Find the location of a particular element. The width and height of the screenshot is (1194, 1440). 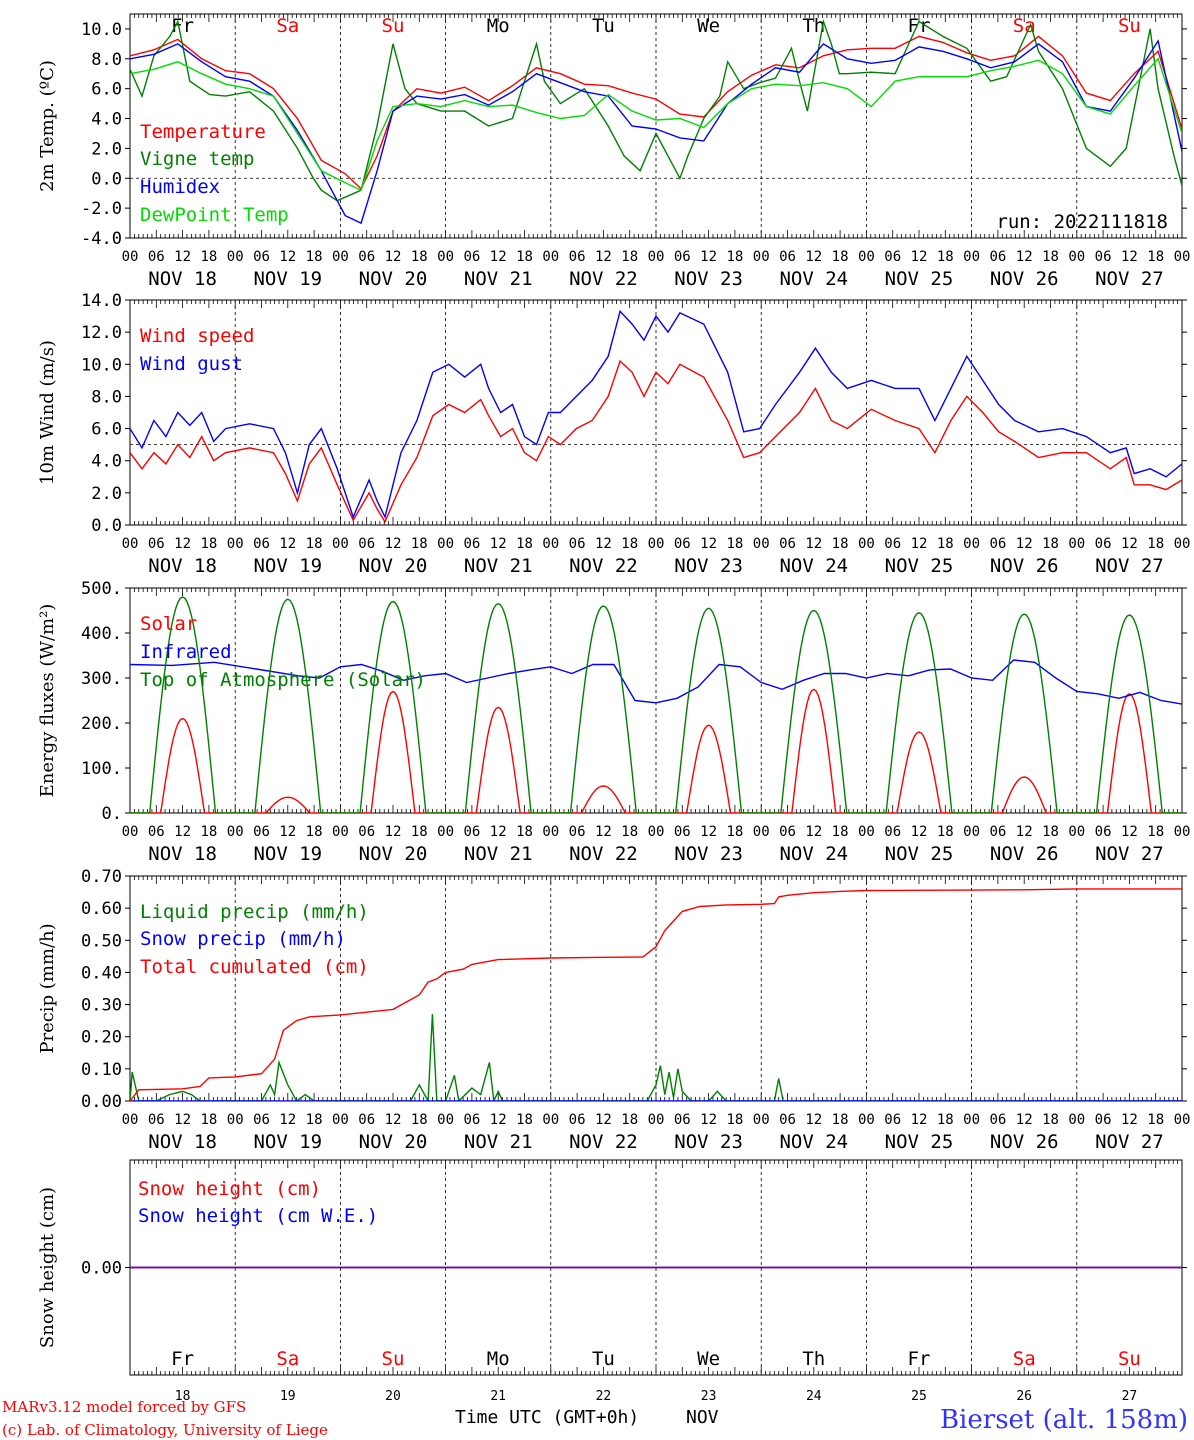

x-date-label: NOV 22 is located at coordinates (603, 854).